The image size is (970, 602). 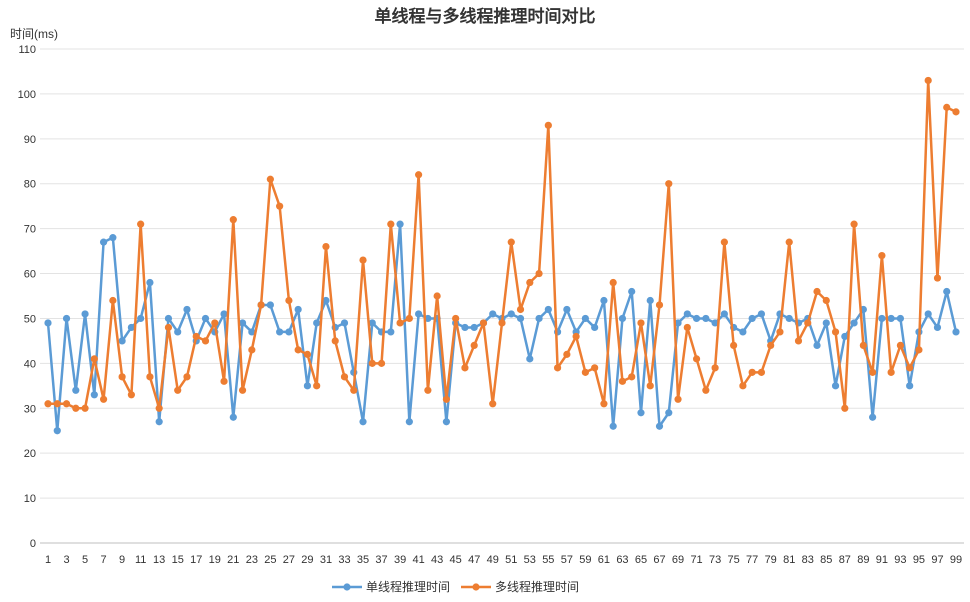 I want to click on x-tick-label: 49, so click(x=493, y=560).